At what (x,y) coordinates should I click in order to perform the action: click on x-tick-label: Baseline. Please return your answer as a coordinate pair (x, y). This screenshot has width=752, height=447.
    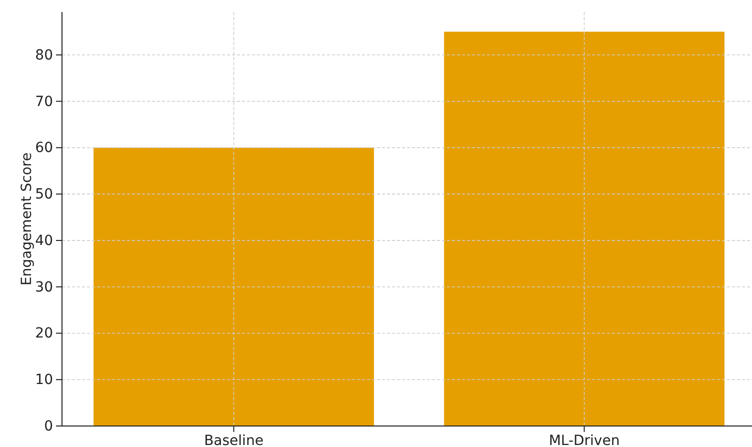
    Looking at the image, I should click on (234, 439).